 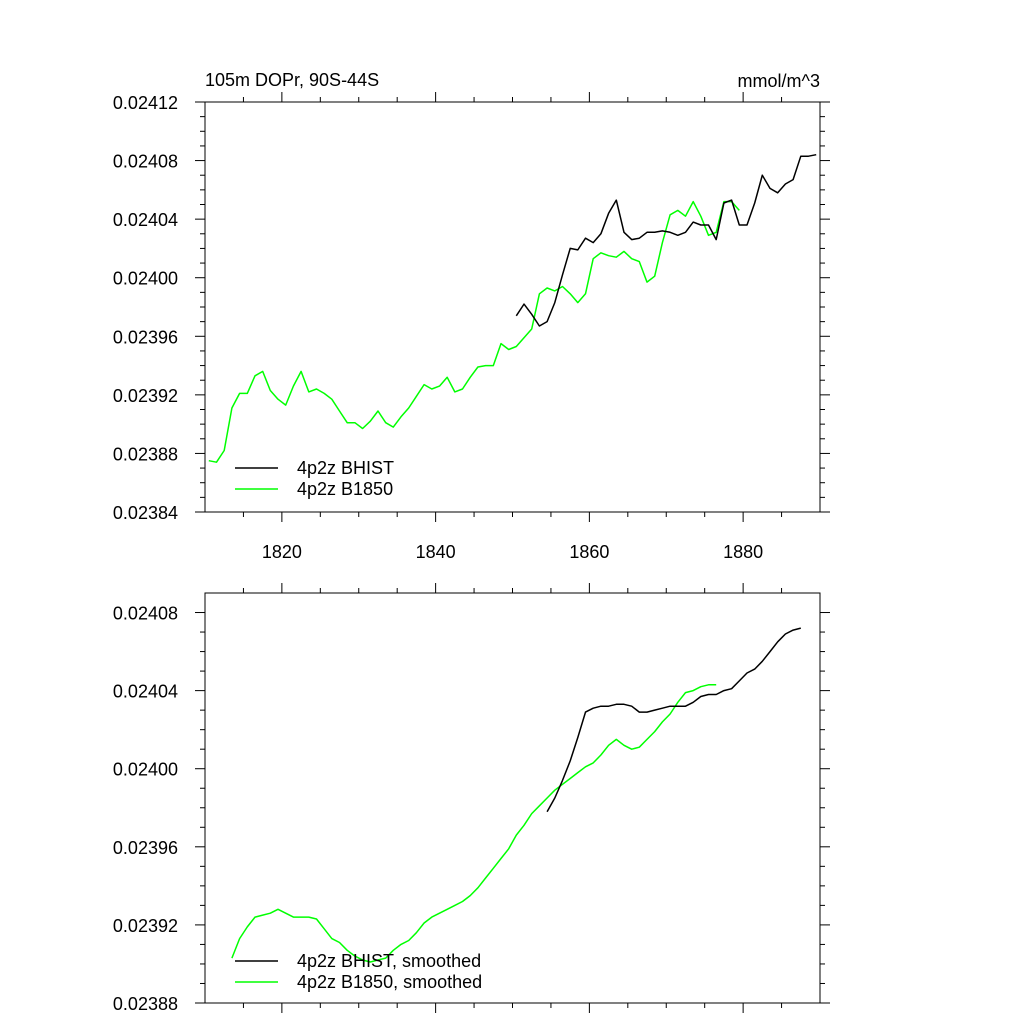 I want to click on chart2-y-tick-label: 0.02388, so click(x=145, y=1004).